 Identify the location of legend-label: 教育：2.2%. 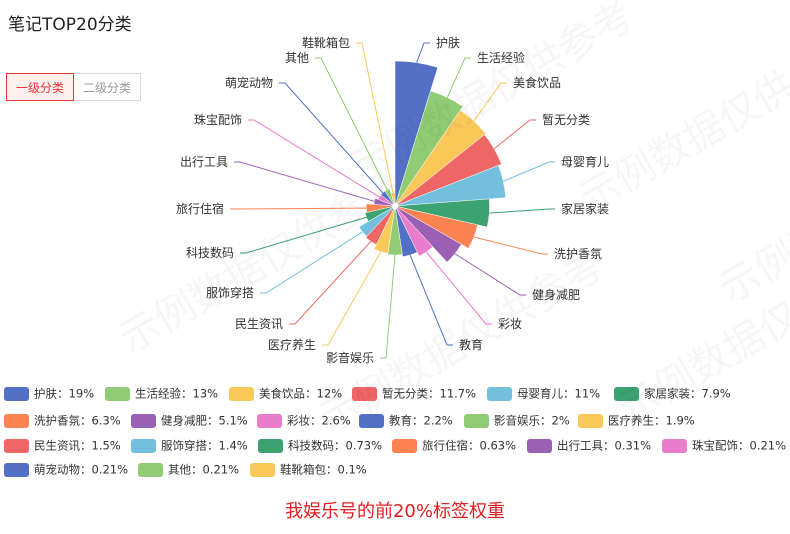
(421, 420).